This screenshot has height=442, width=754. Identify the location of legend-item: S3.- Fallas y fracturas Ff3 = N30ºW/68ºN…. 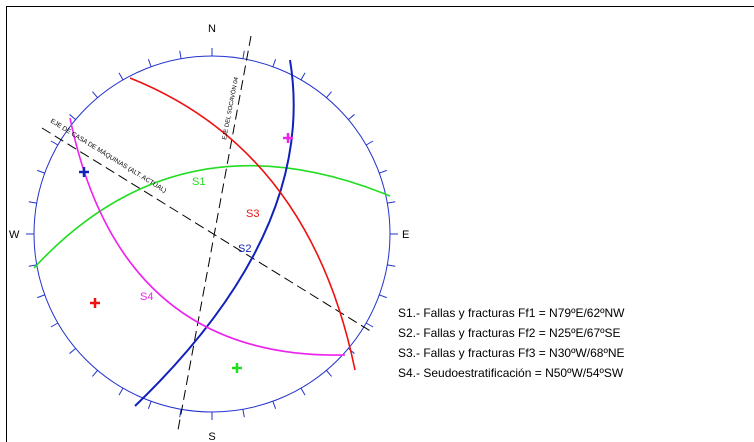
(511, 353).